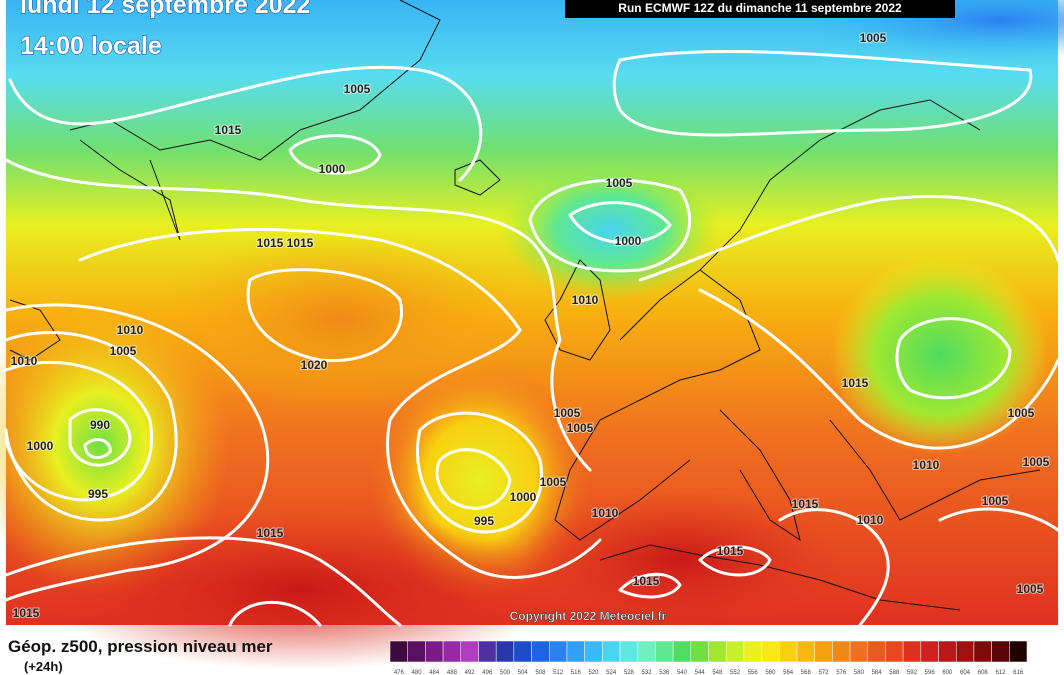 The image size is (1064, 675). Describe the element at coordinates (1000, 672) in the screenshot. I see `colorbar-label: 612` at that location.